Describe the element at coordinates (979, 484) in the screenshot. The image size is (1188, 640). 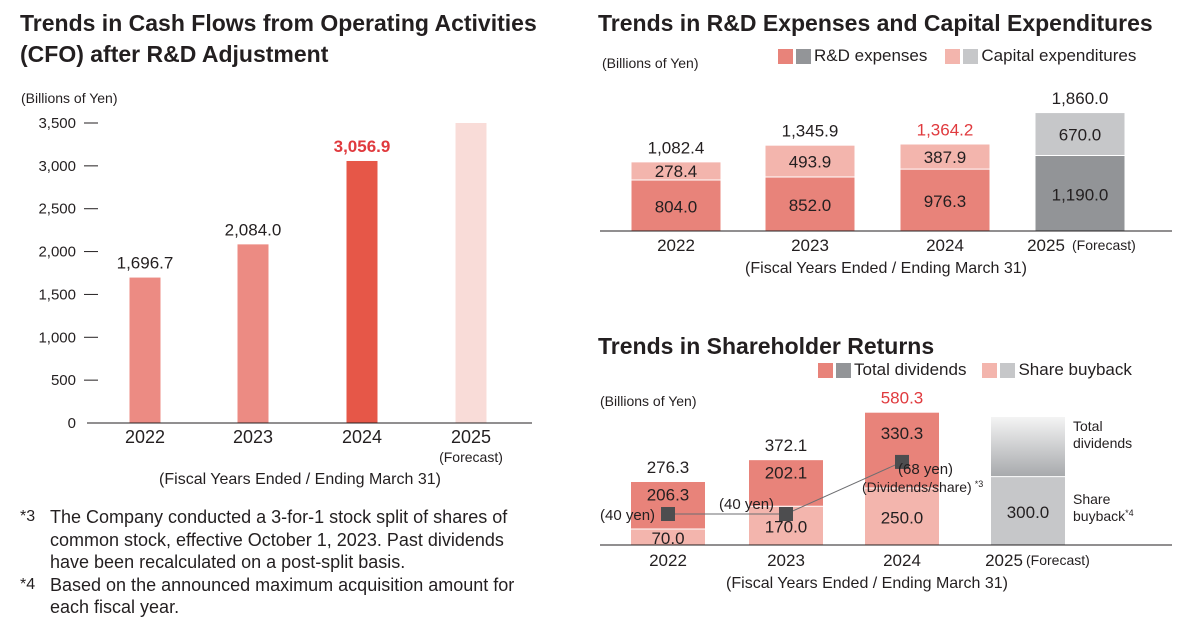
I see `sh-dps-caption-mark: *3` at that location.